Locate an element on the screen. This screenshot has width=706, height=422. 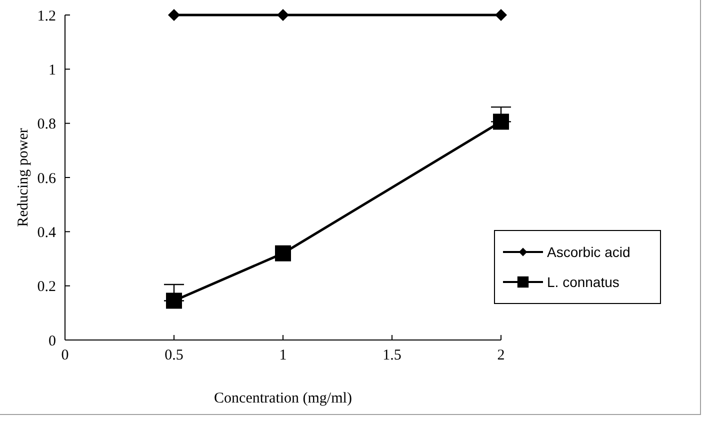
x-tick-label: 2 is located at coordinates (501, 356).